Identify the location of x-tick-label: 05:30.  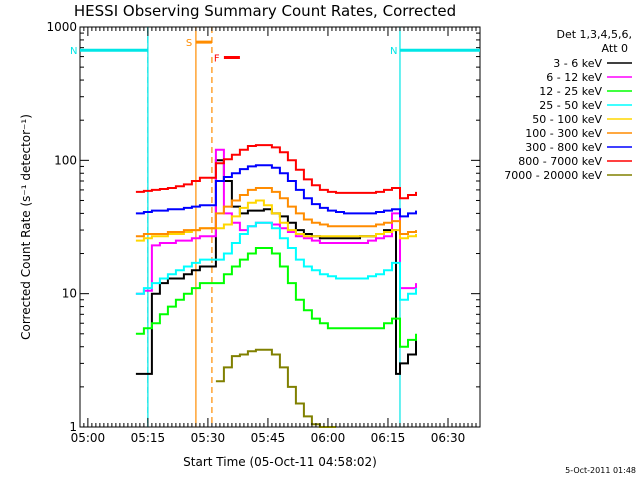
(208, 438).